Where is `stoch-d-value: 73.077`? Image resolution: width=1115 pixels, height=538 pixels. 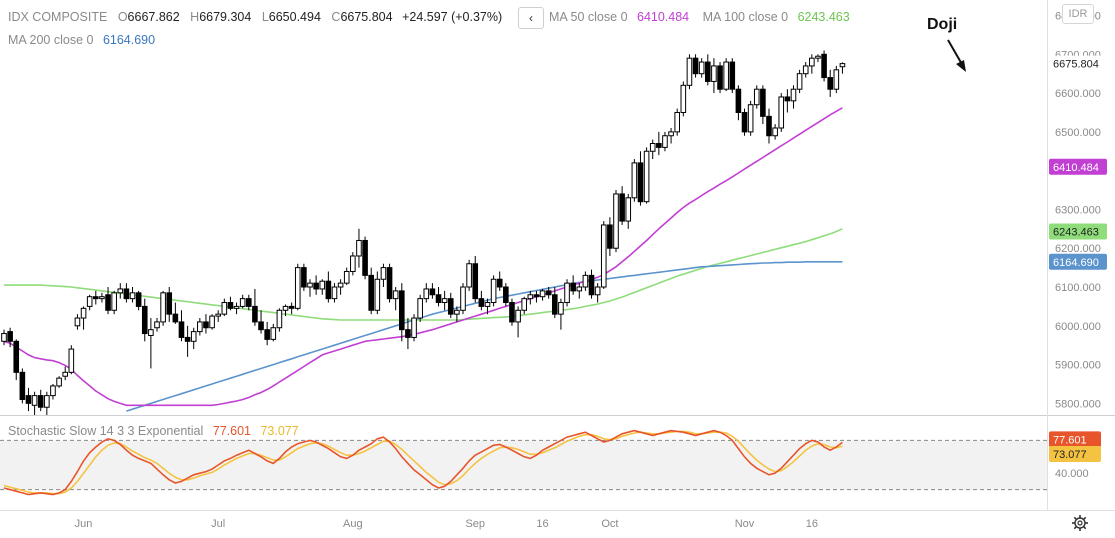 stoch-d-value: 73.077 is located at coordinates (279, 431).